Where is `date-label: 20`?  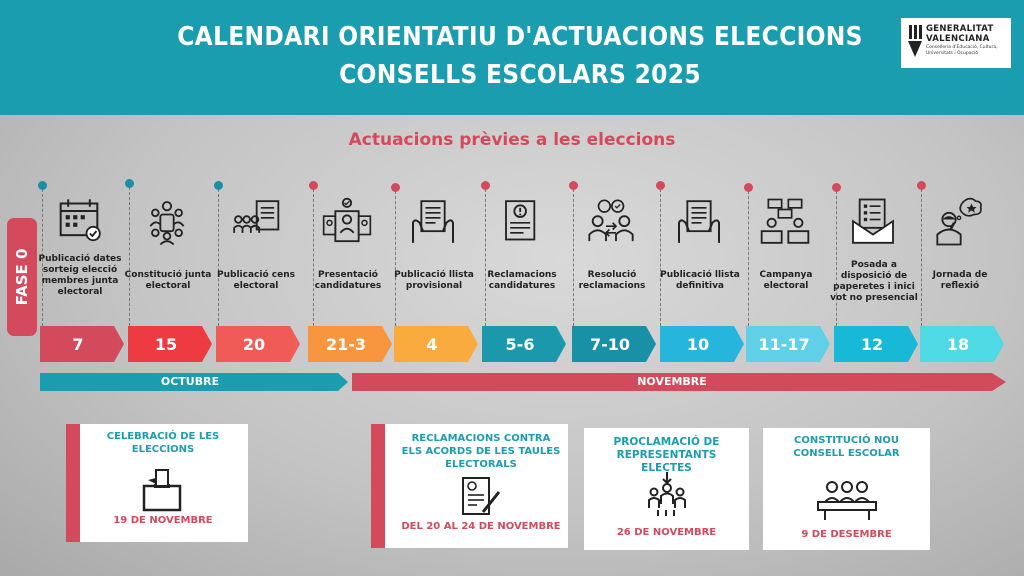
date-label: 20 is located at coordinates (254, 344).